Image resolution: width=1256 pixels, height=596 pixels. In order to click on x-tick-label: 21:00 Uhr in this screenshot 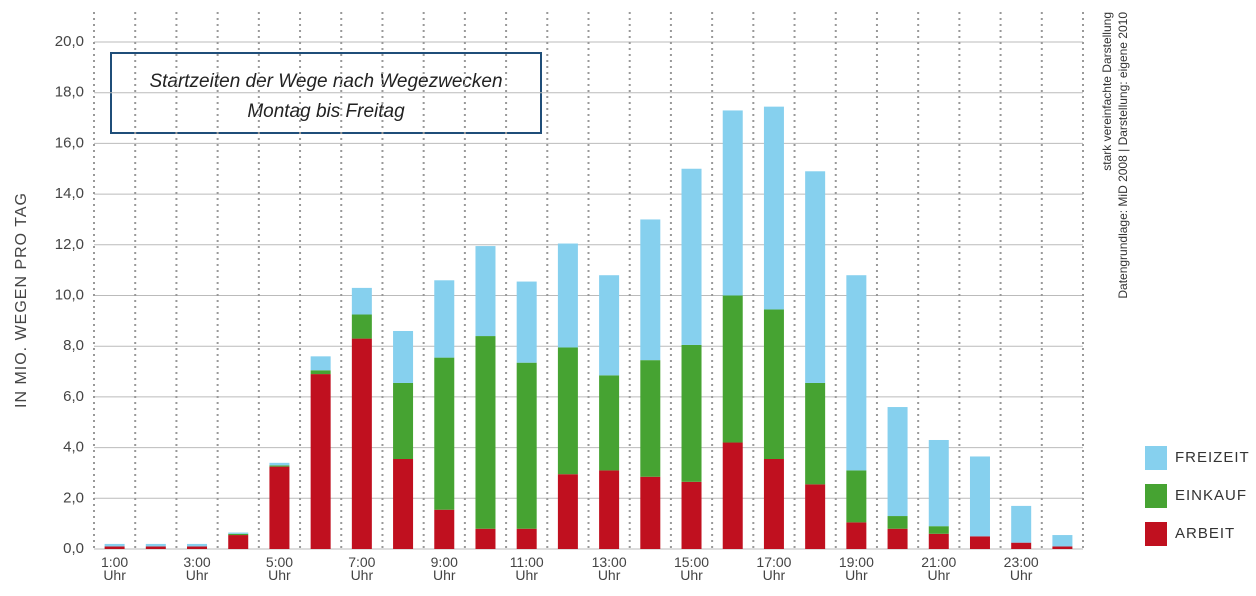, I will do `click(938, 568)`.